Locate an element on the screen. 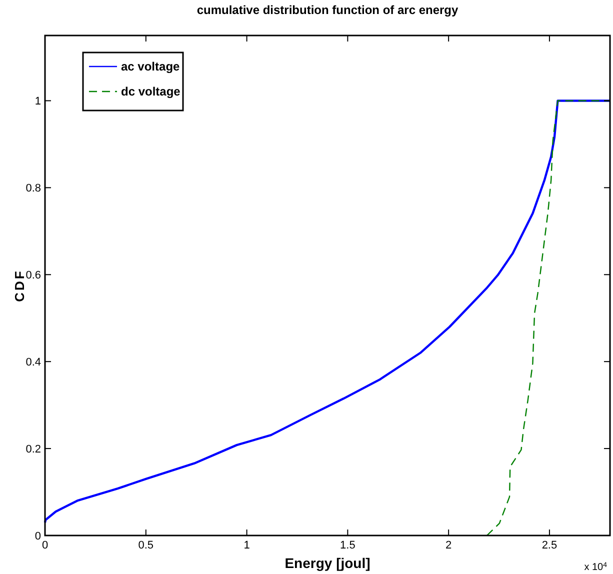 The width and height of the screenshot is (613, 574). x-axis-title: Energy [joul] is located at coordinates (327, 563).